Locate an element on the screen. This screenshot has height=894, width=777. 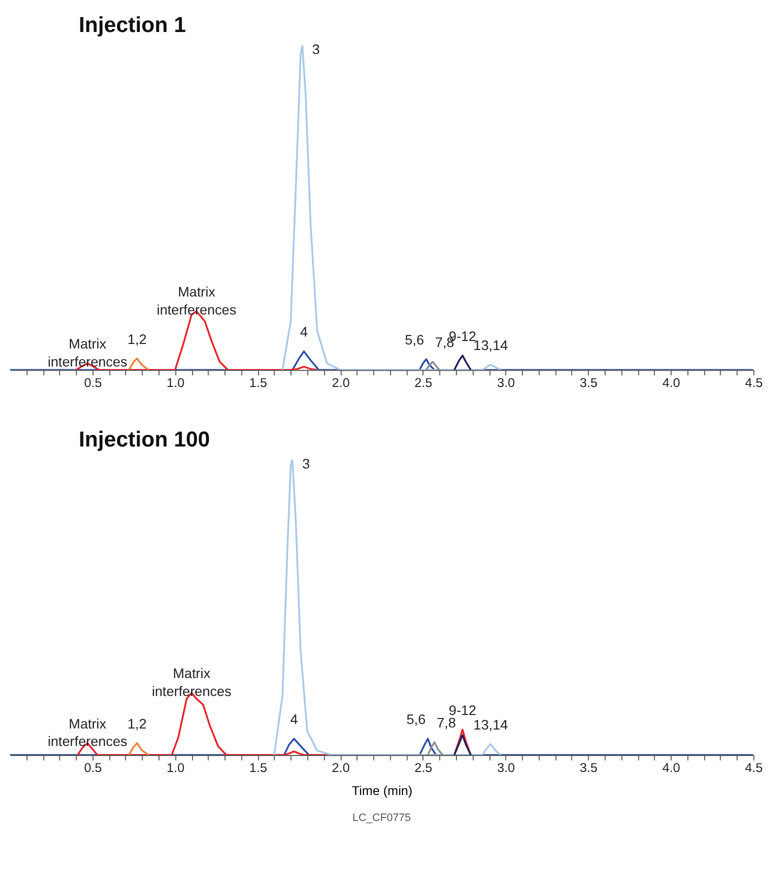
annotation: 9-12 is located at coordinates (462, 710).